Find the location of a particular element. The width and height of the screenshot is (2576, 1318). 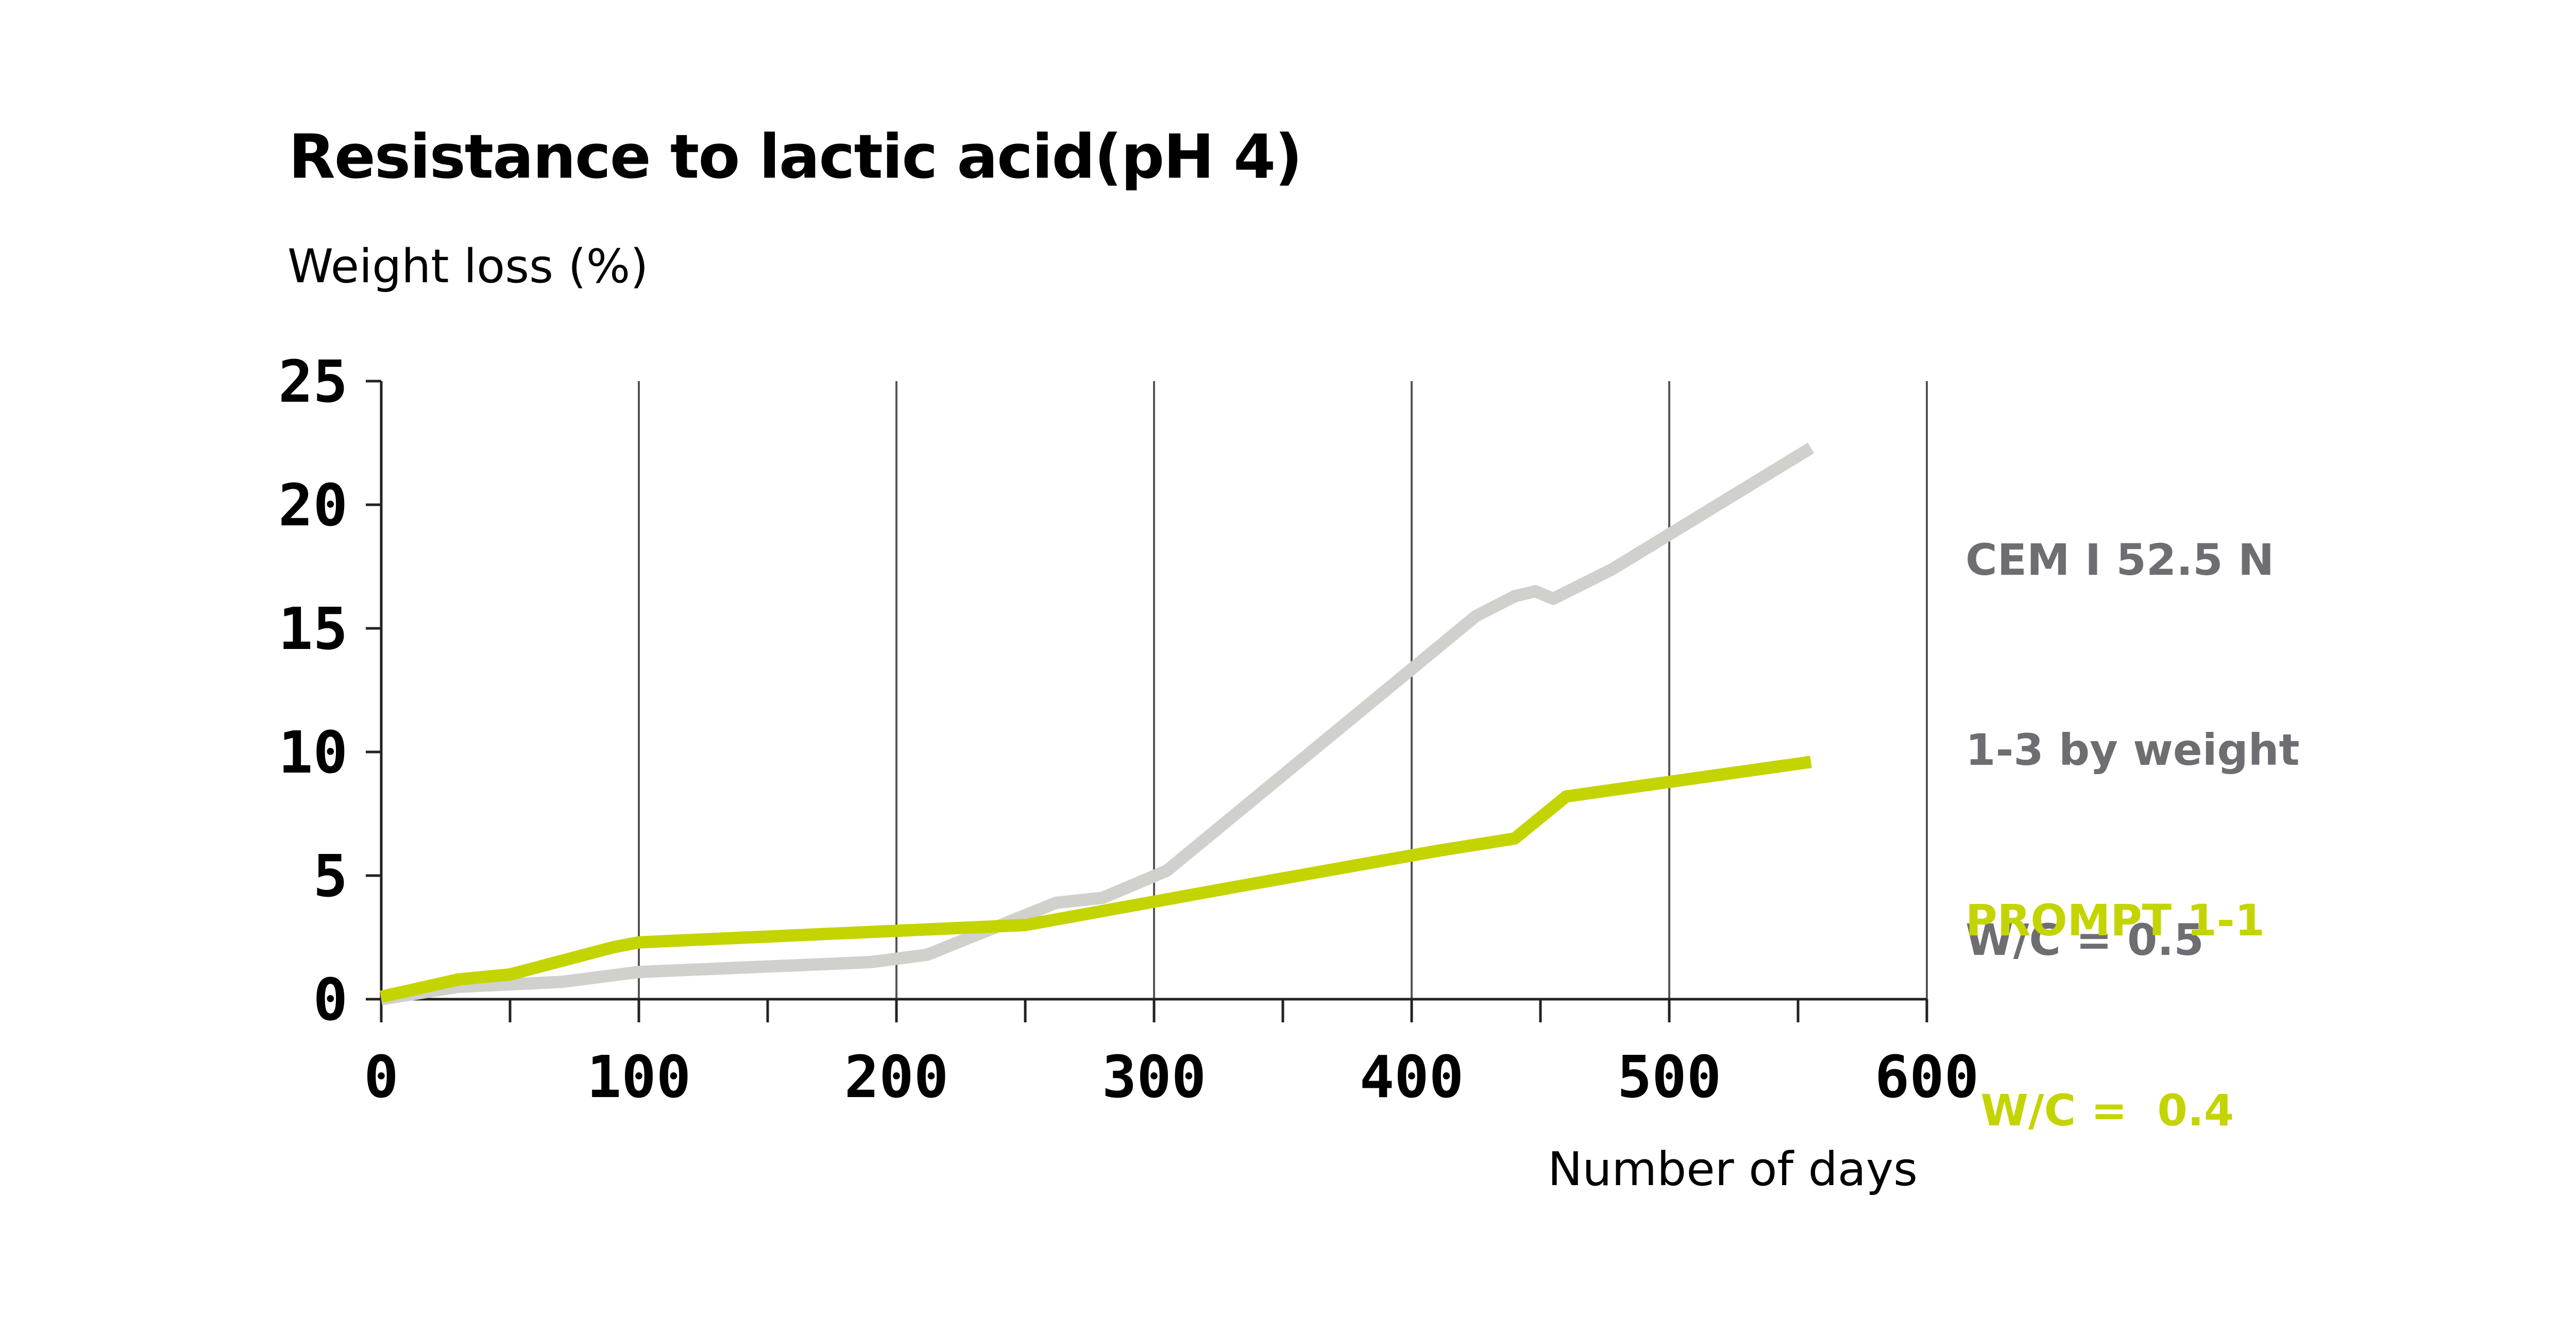

x-tick-label-100: 100 is located at coordinates (639, 1077).